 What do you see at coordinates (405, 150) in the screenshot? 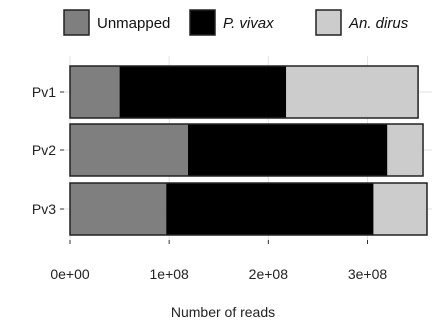
I see `bar-pv2-an-dirus` at bounding box center [405, 150].